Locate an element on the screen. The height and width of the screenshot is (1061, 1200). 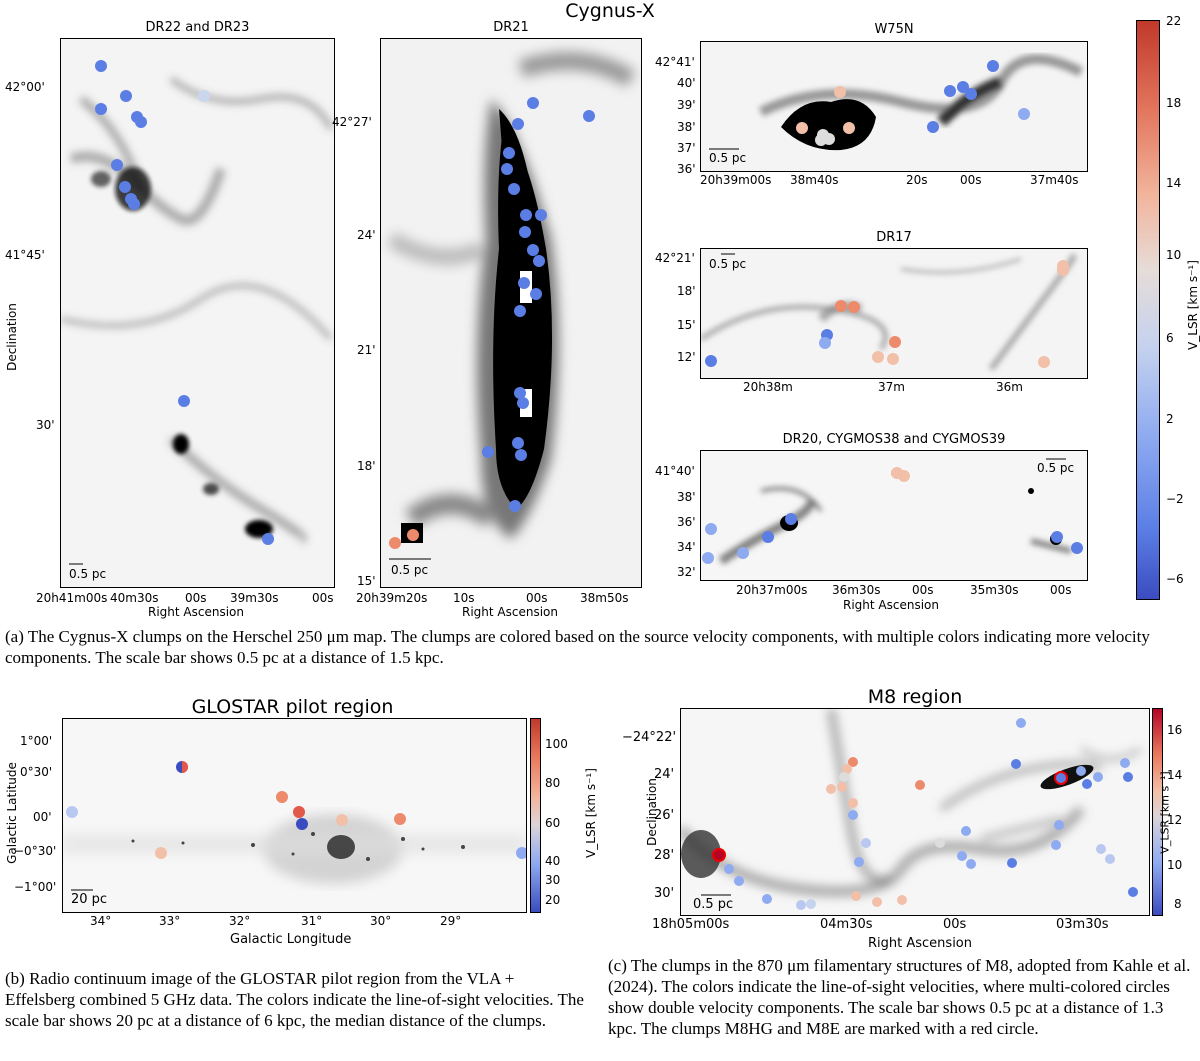
lat-tick: 0°30' is located at coordinates (36, 772).